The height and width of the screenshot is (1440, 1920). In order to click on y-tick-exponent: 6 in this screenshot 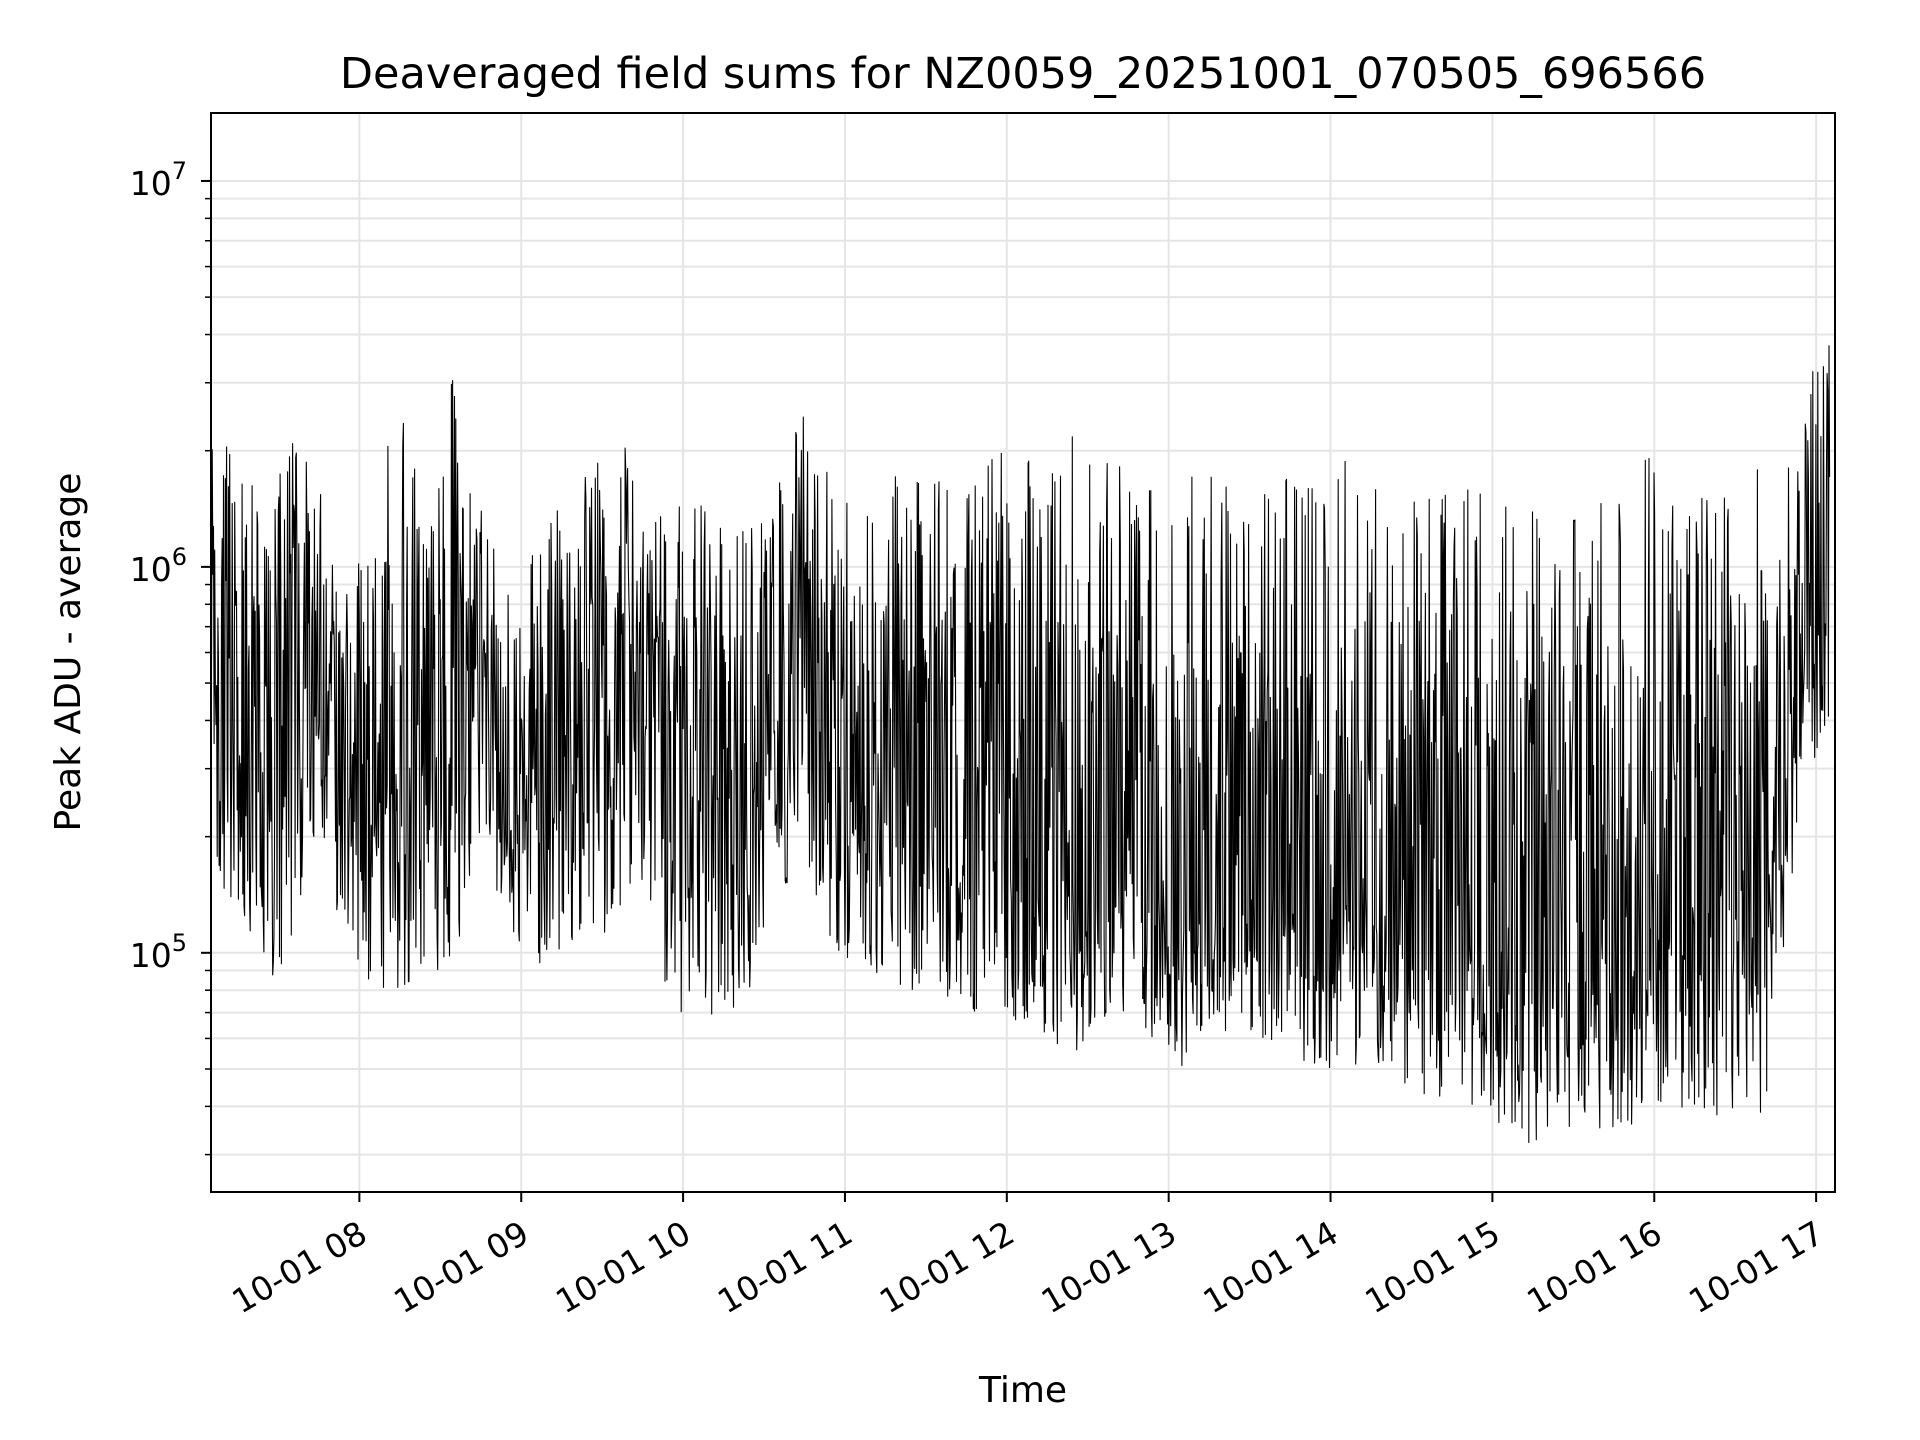, I will do `click(179, 557)`.